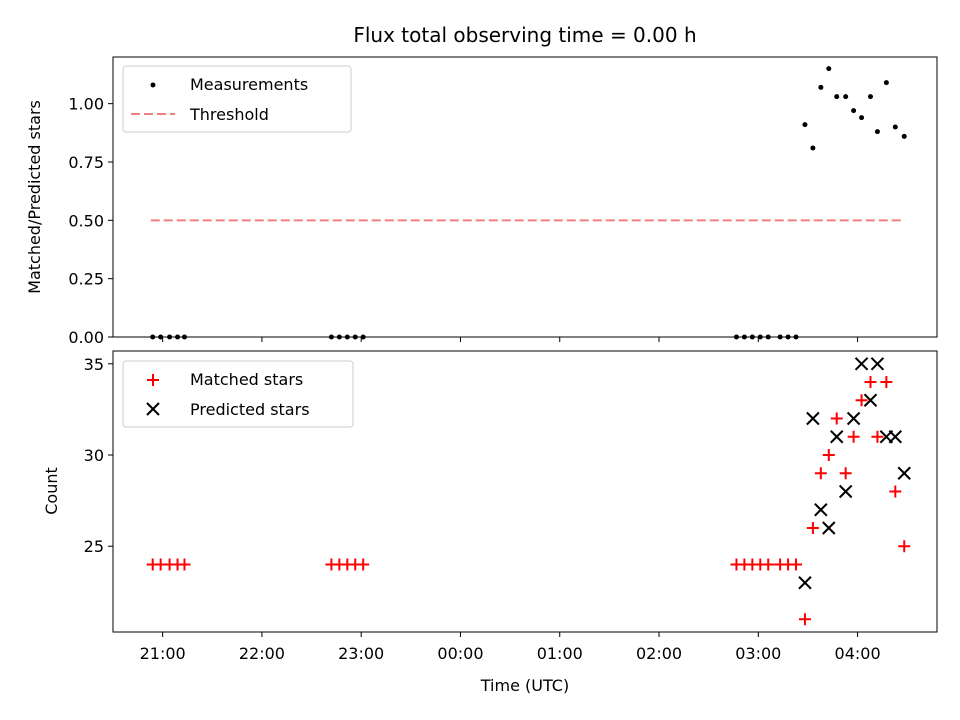 Image resolution: width=960 pixels, height=720 pixels. I want to click on legend-predicted-marker, so click(153, 409).